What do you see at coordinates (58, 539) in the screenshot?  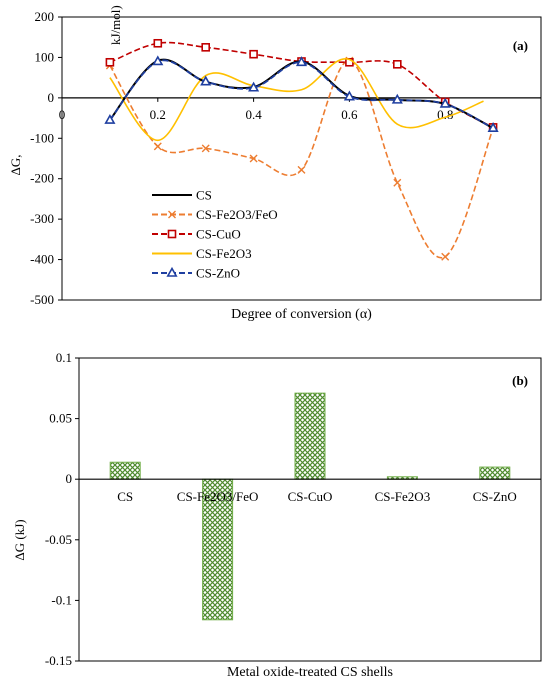 I see `y-tick-label: -0.05` at bounding box center [58, 539].